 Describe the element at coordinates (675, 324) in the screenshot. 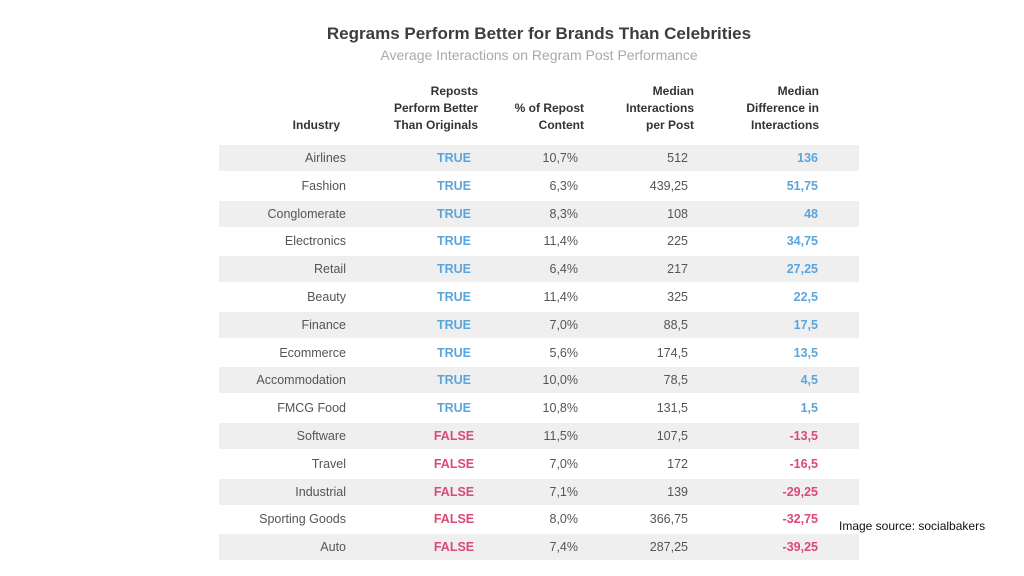

I see `median-cell: 88,5` at that location.